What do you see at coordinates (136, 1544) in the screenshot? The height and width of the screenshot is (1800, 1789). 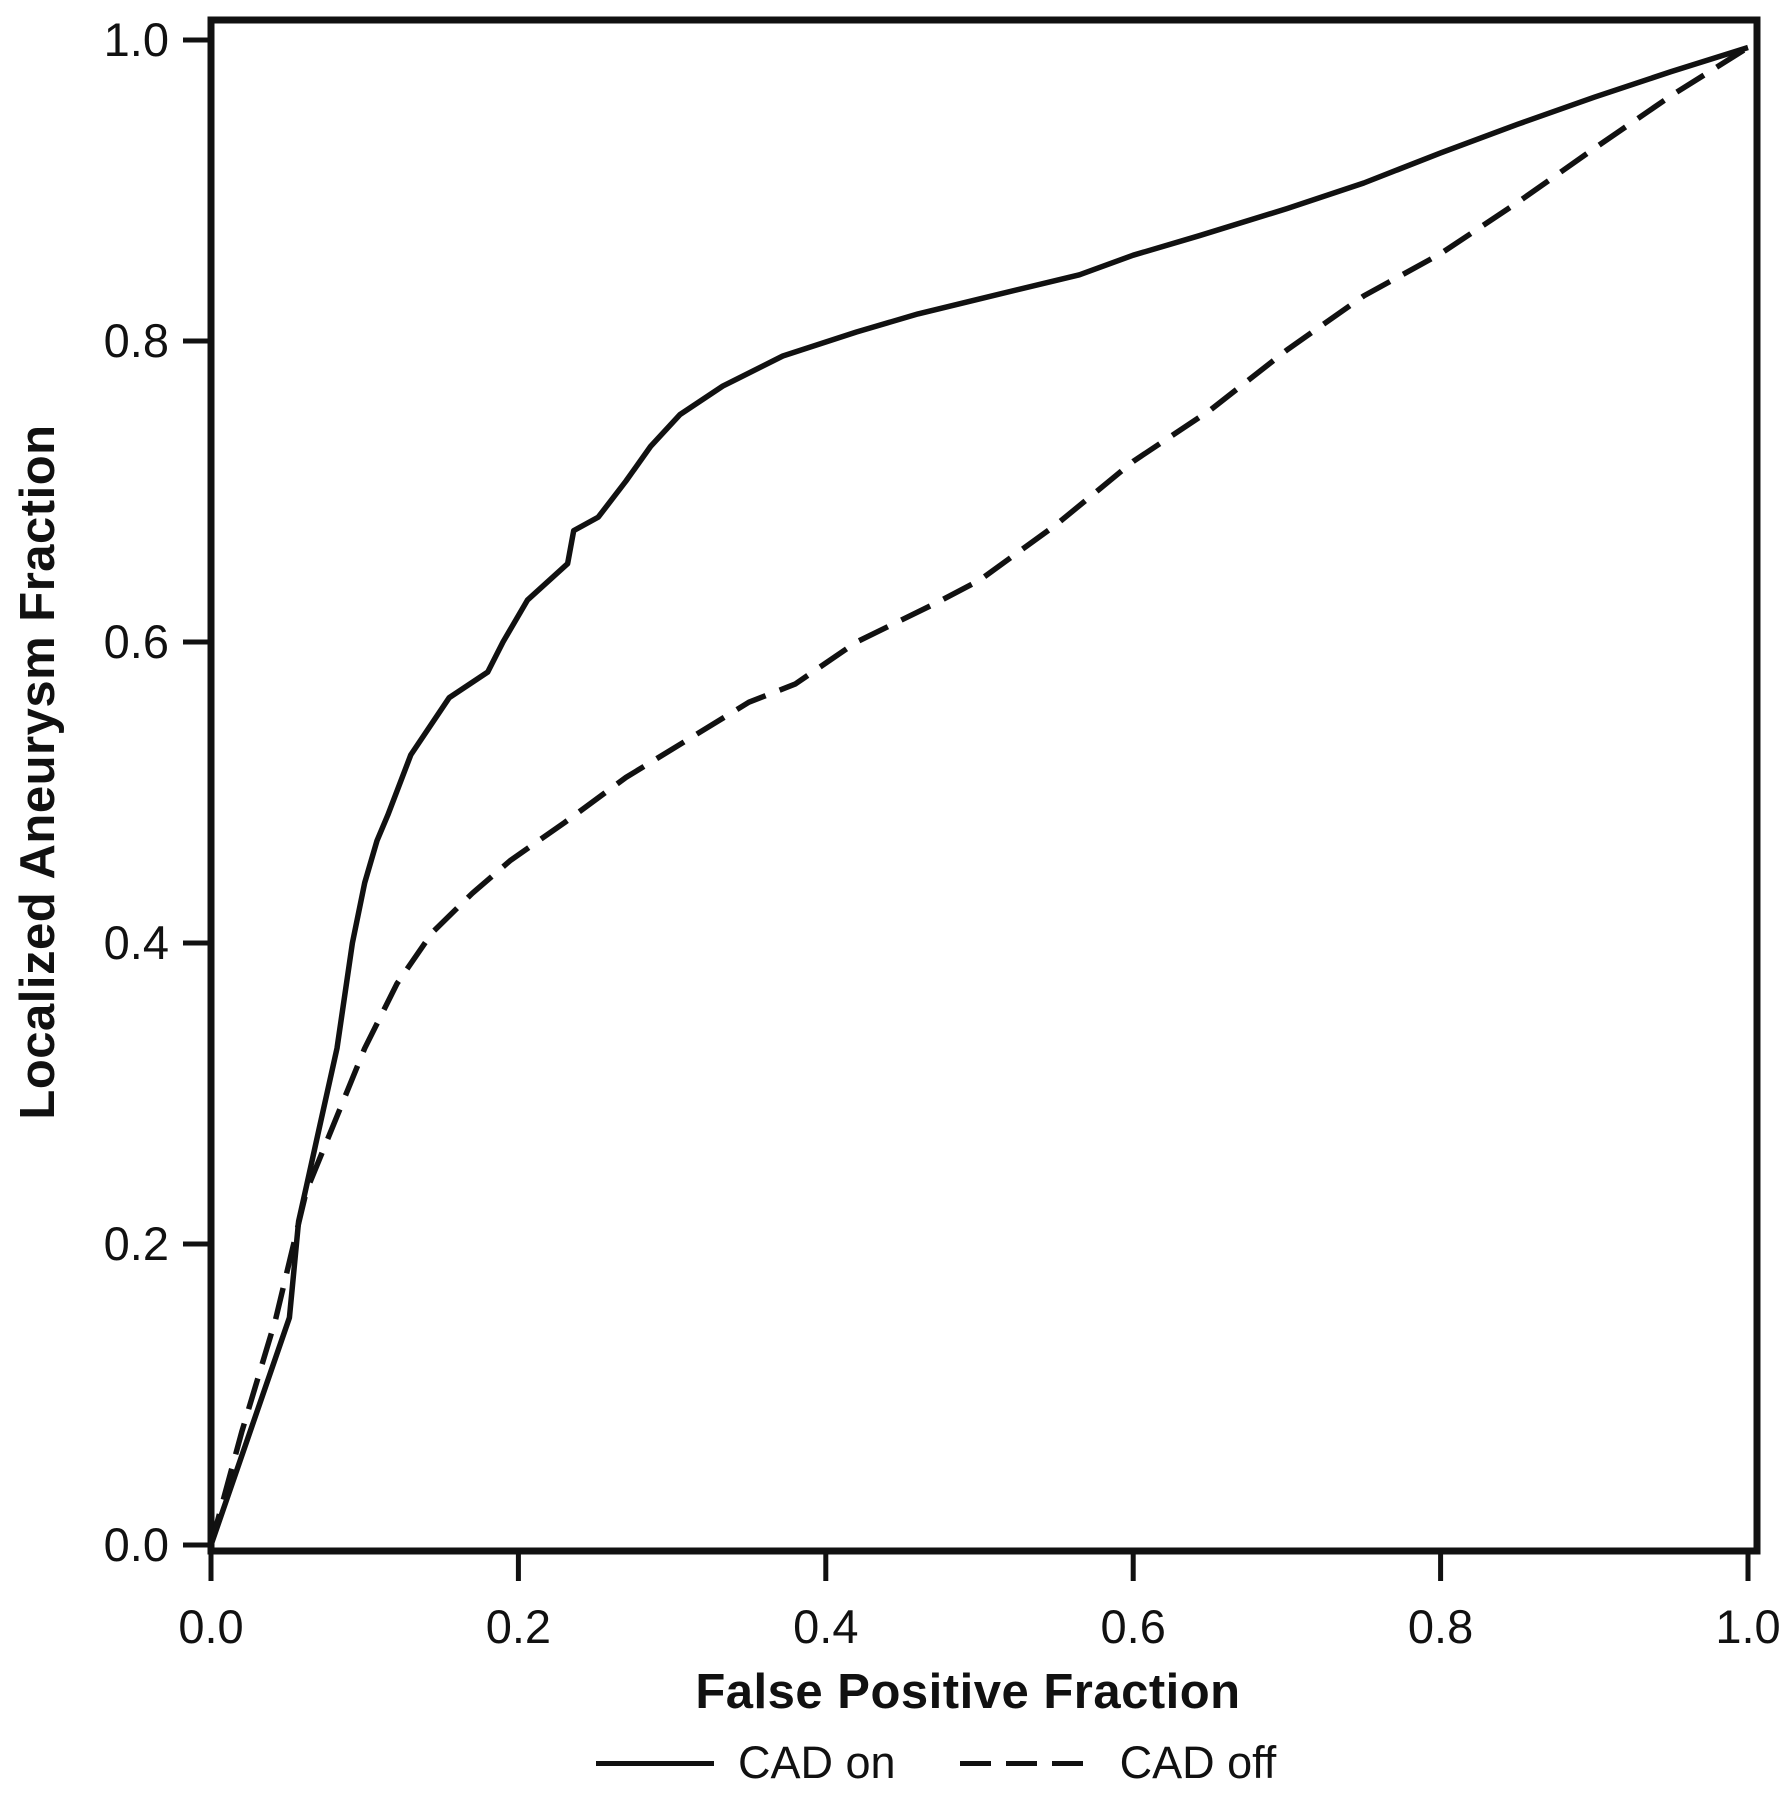 I see `y-tick-label: 0.0` at bounding box center [136, 1544].